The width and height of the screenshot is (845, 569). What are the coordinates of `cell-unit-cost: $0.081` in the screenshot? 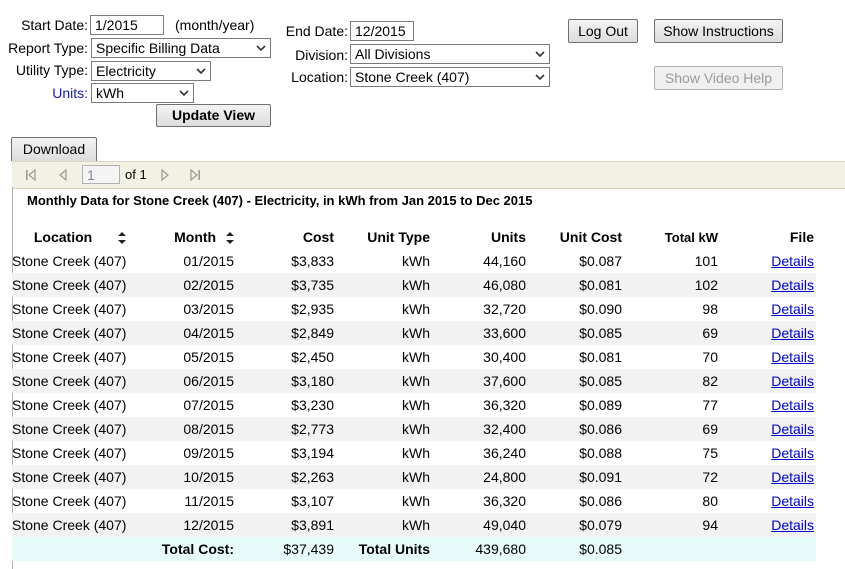 It's located at (574, 285).